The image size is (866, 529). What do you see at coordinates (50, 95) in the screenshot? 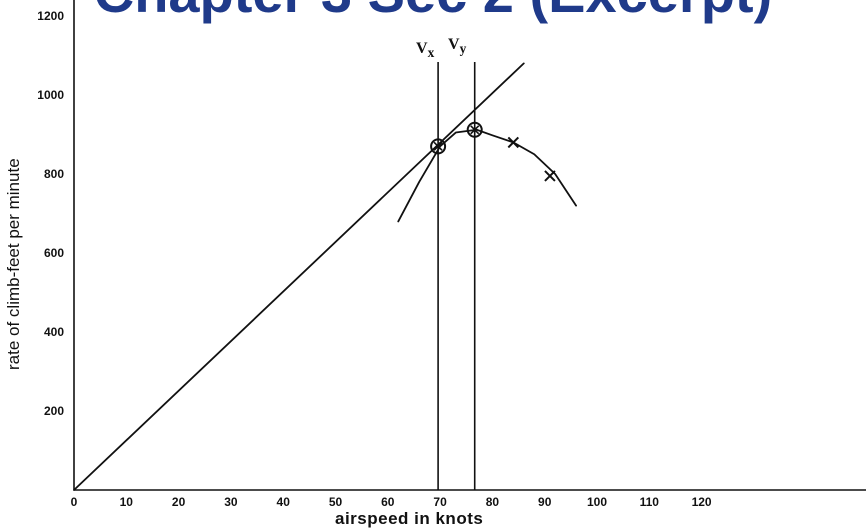
I see `y-tick-label: 1000` at bounding box center [50, 95].